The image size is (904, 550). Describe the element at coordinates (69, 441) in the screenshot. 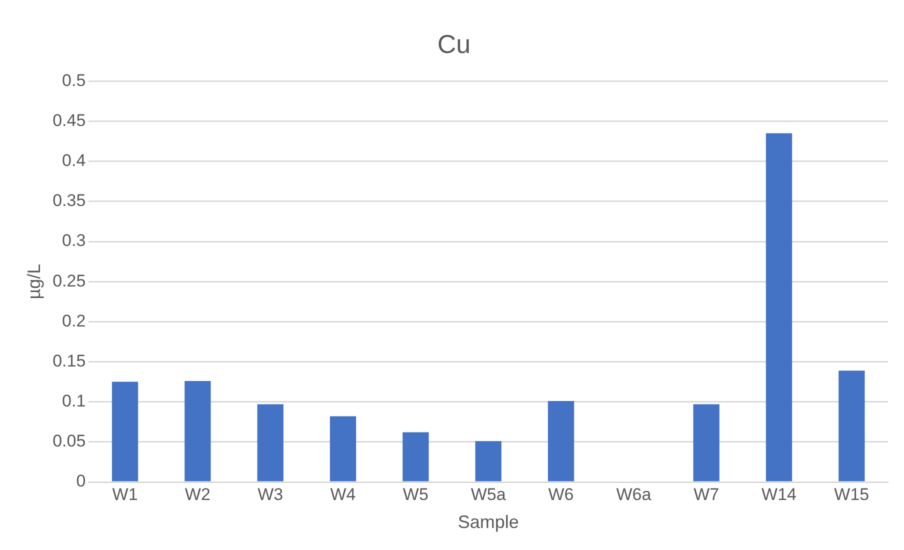

I see `y-tick-label: 0.05` at that location.